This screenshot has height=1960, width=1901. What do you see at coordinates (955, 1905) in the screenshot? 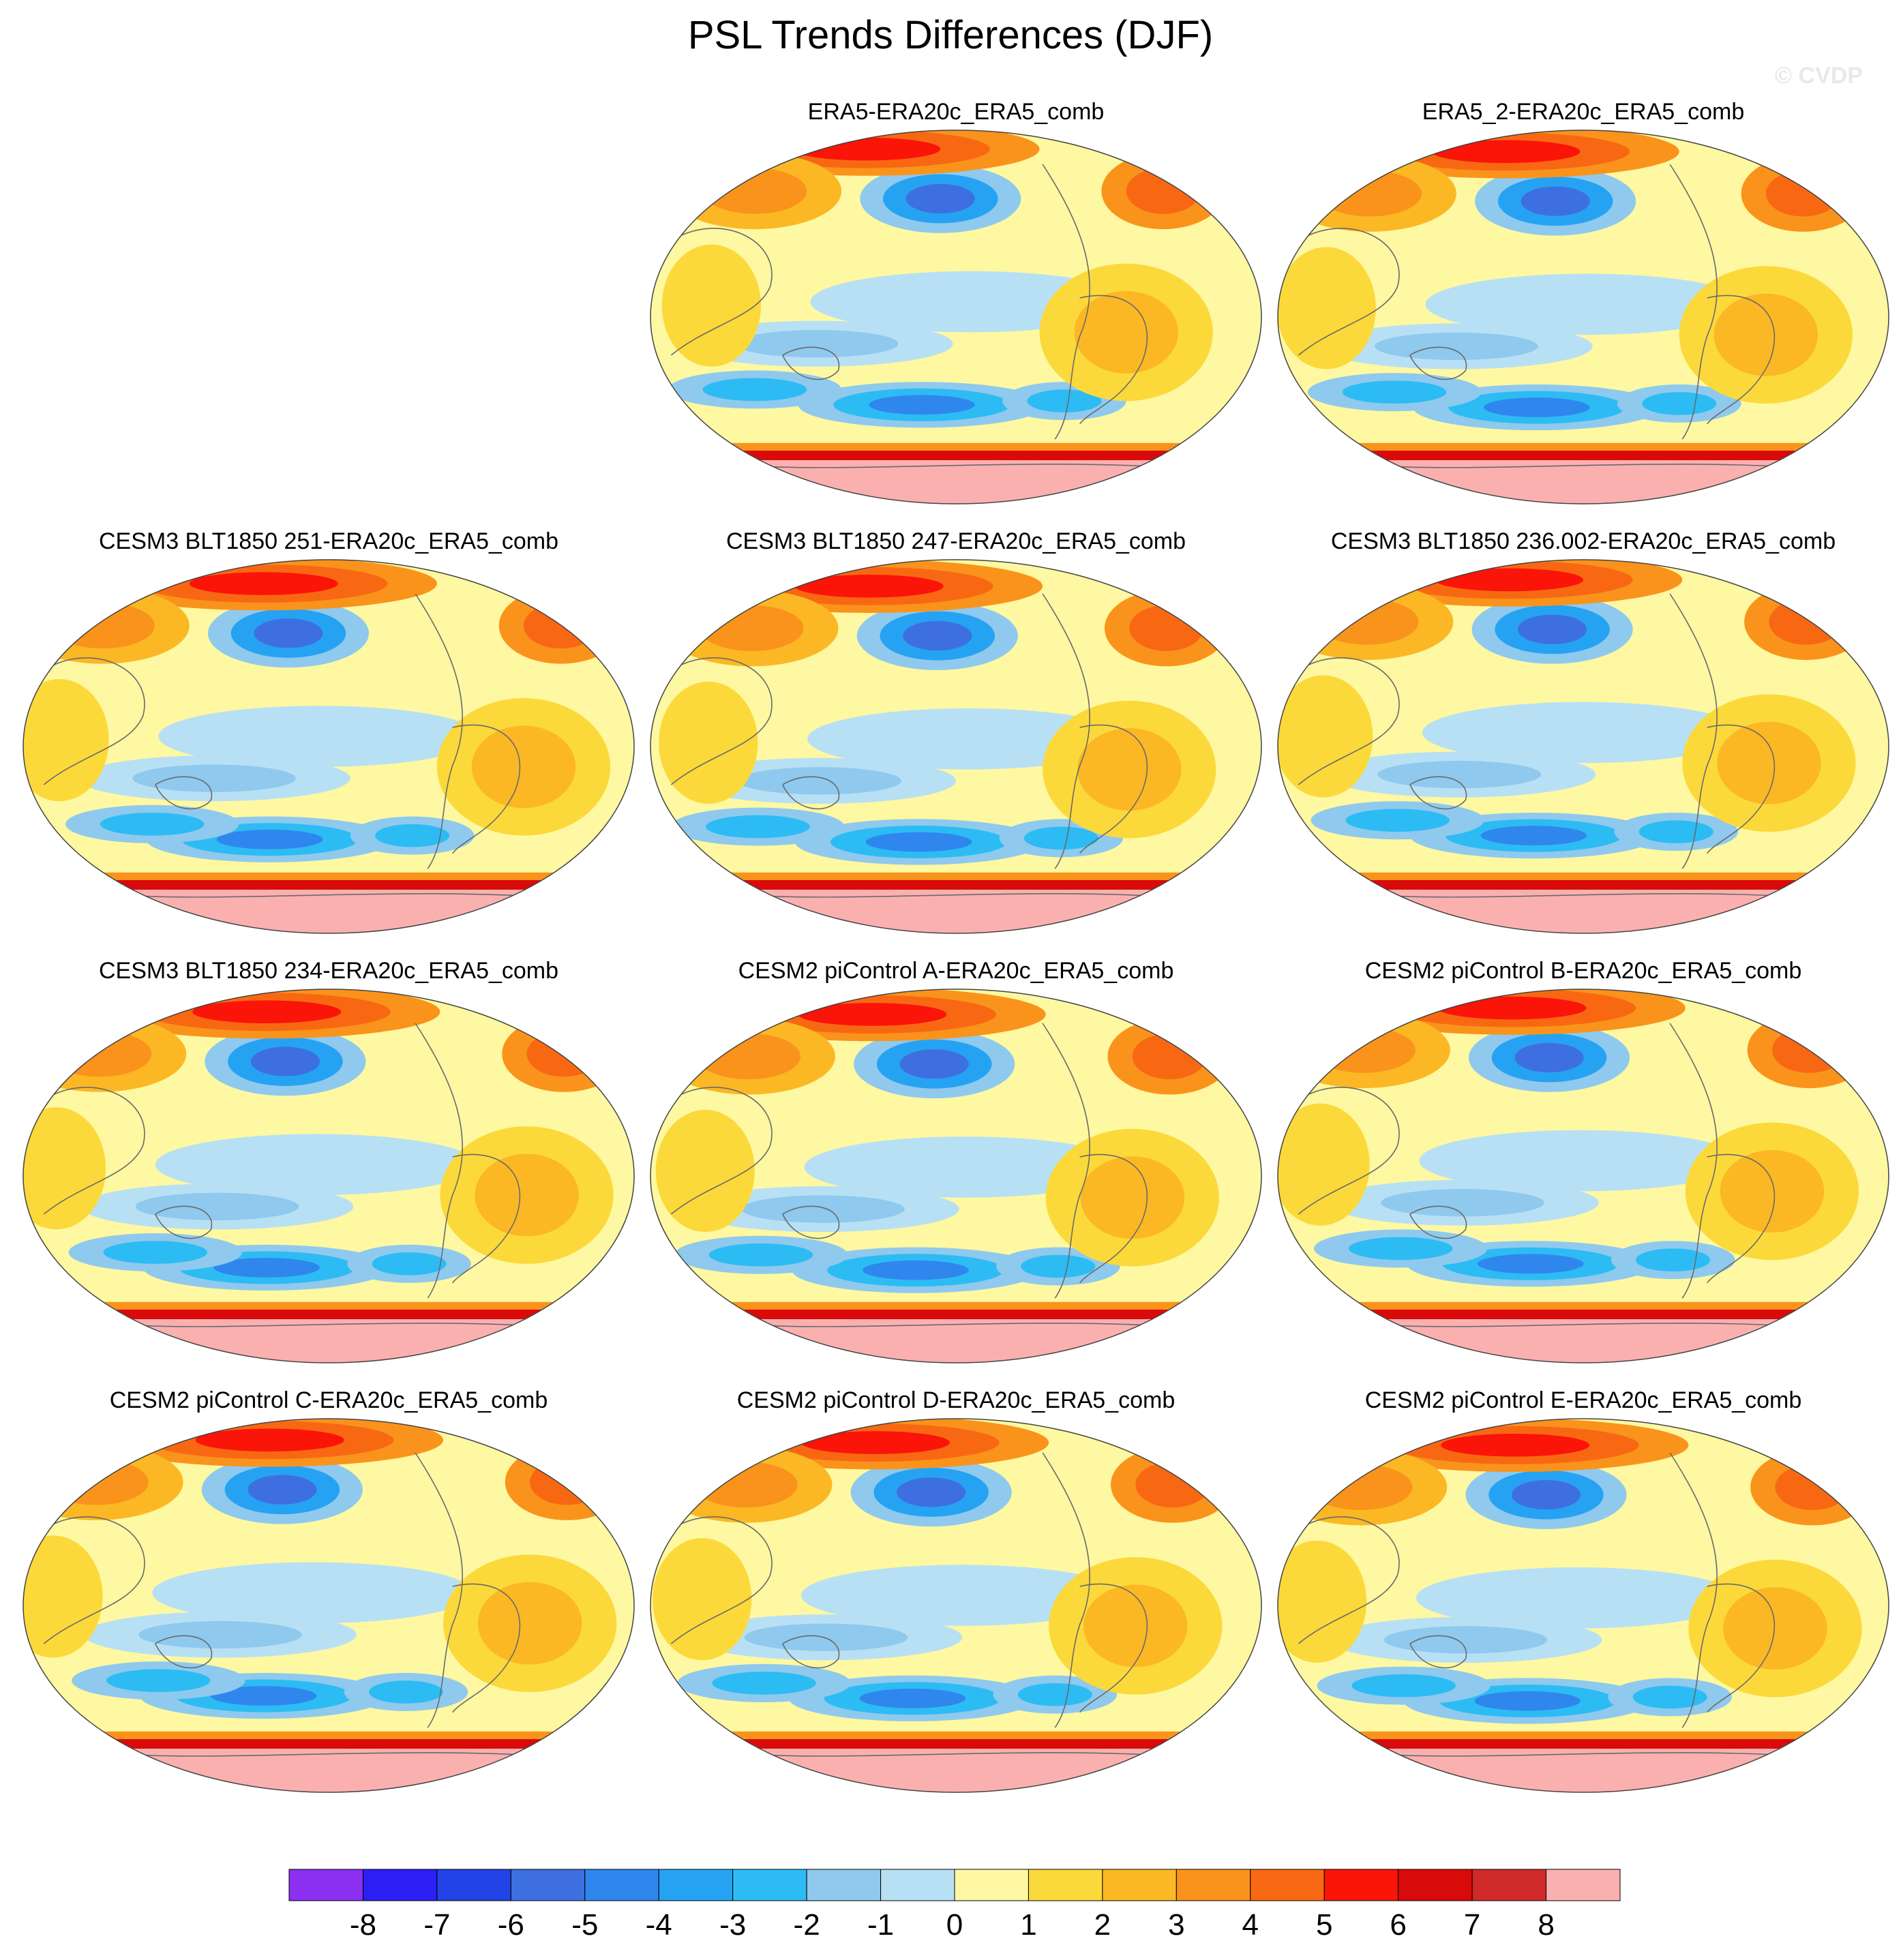
I see `colorbar: -8 -7 -6 -5 -4 -3 -2 -1 0 1 2 3 4 5 6 7 8` at bounding box center [955, 1905].